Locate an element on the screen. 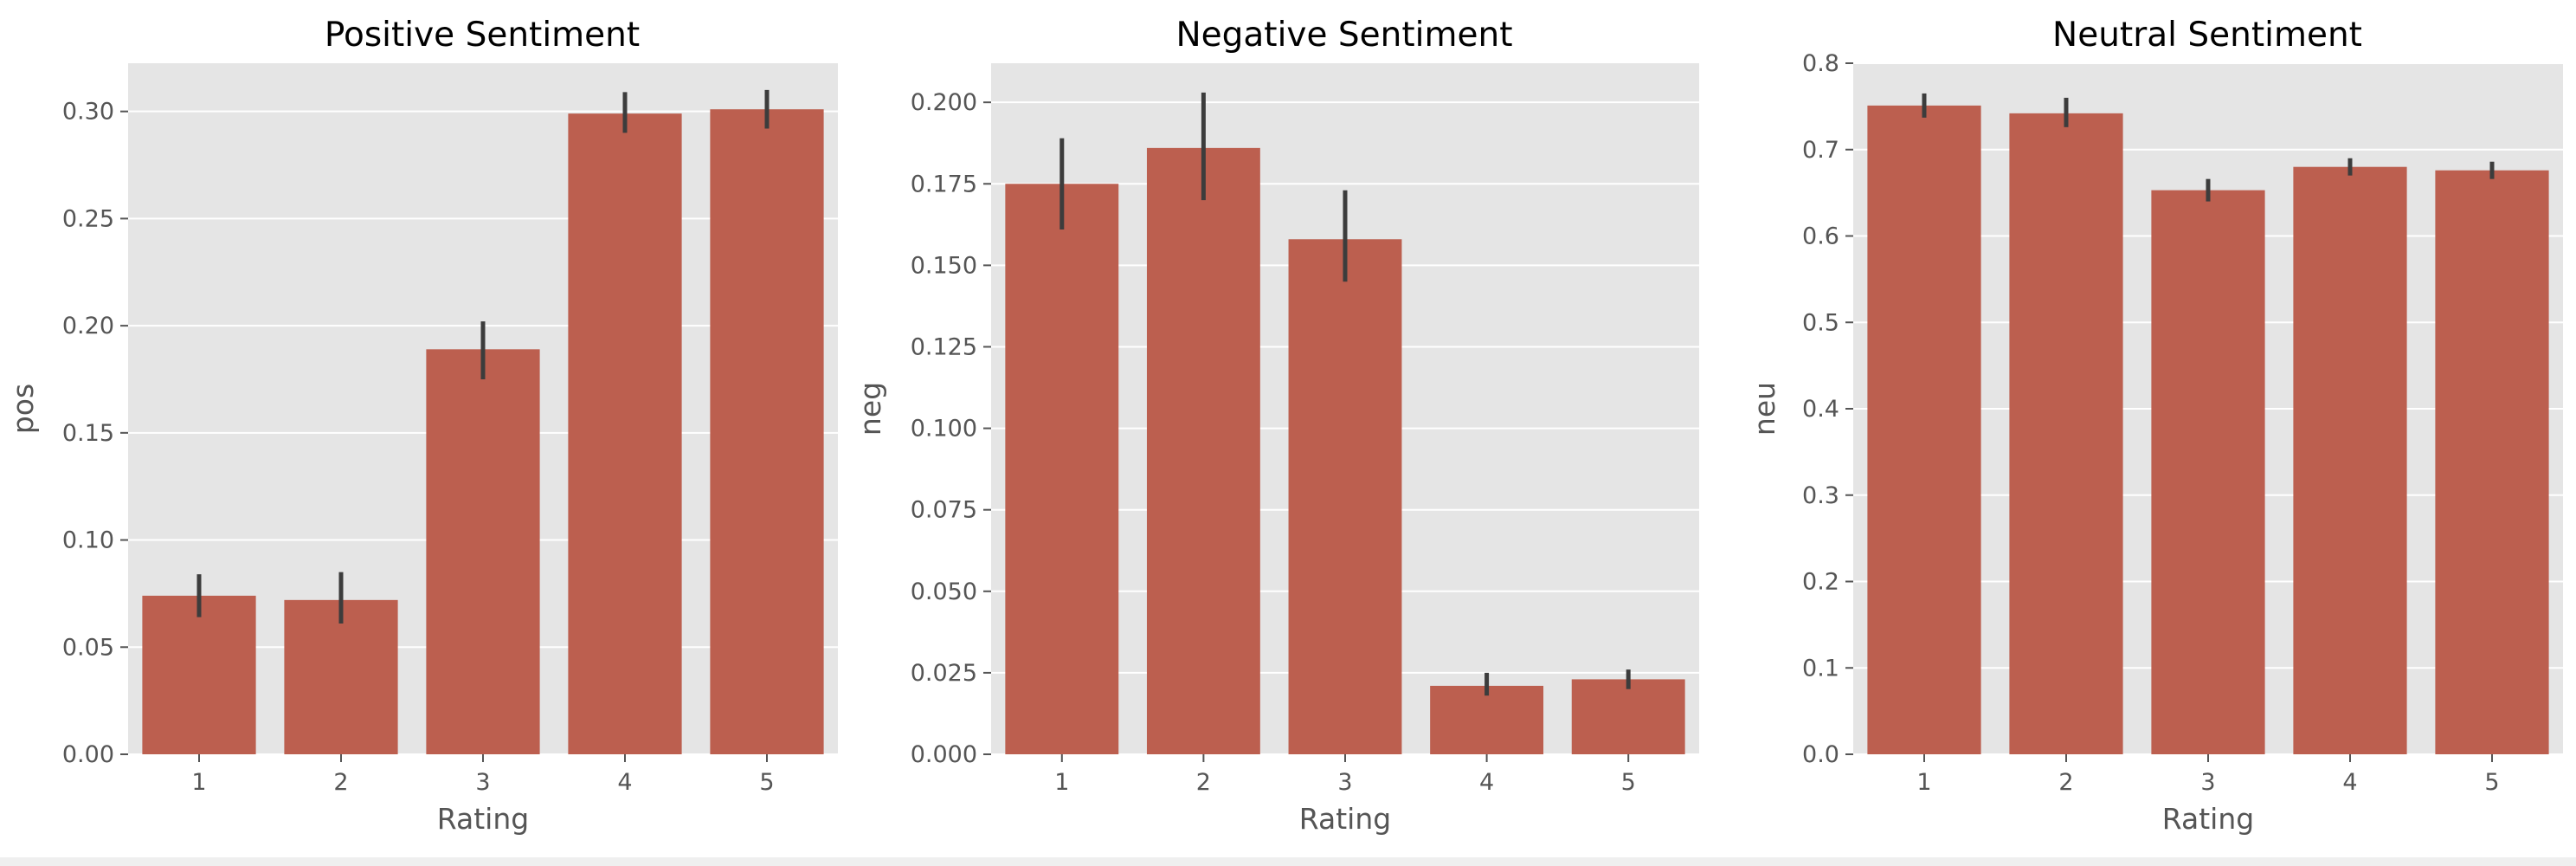 The height and width of the screenshot is (866, 2576). y-tick-label: 0.200 is located at coordinates (944, 102).